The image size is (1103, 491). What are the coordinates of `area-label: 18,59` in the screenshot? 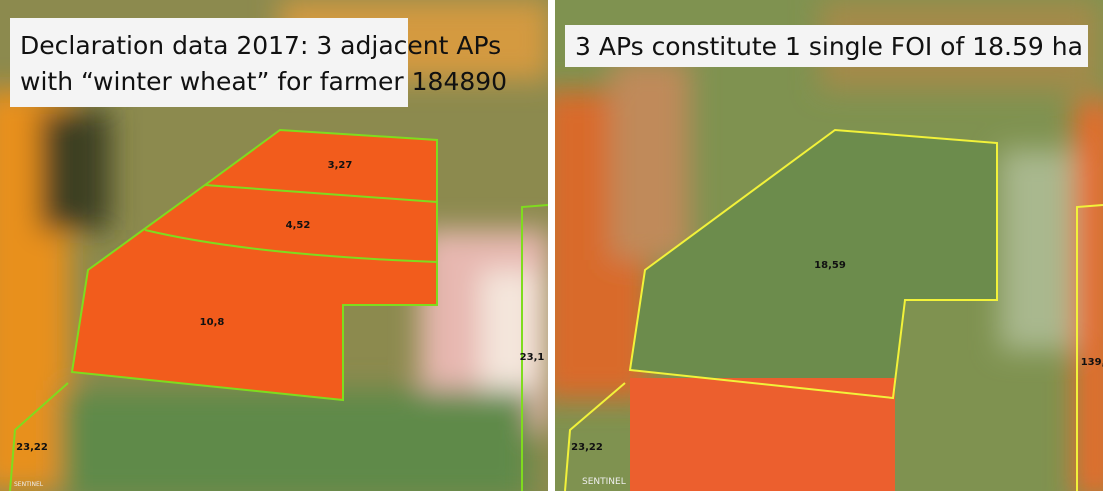 It's located at (830, 265).